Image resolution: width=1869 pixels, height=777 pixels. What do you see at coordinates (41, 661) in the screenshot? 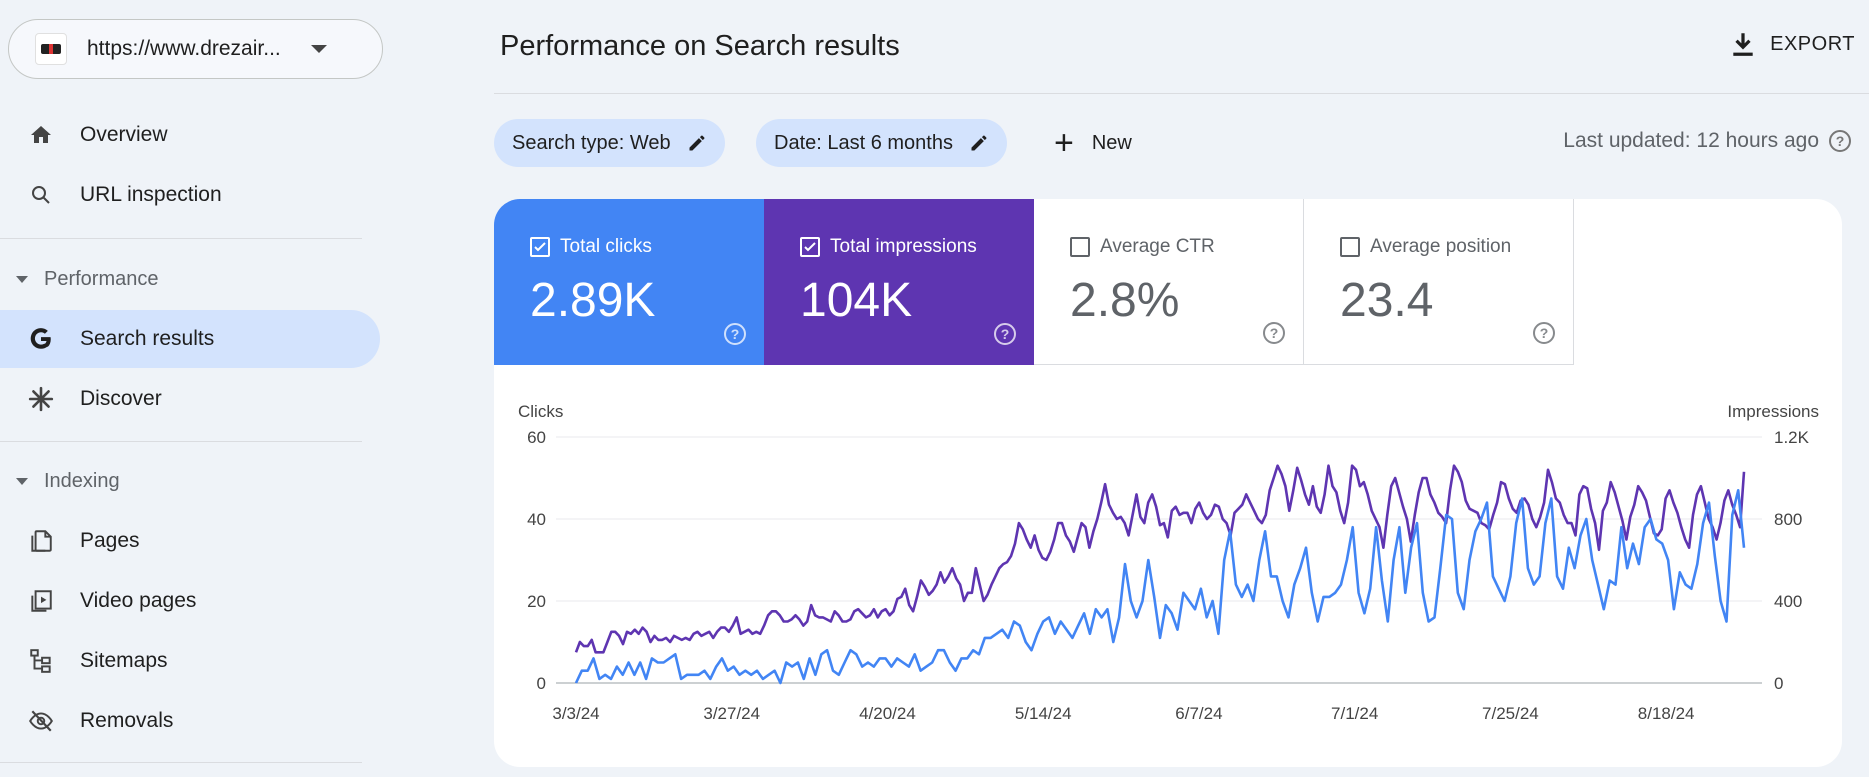
I see `sitemap-icon` at bounding box center [41, 661].